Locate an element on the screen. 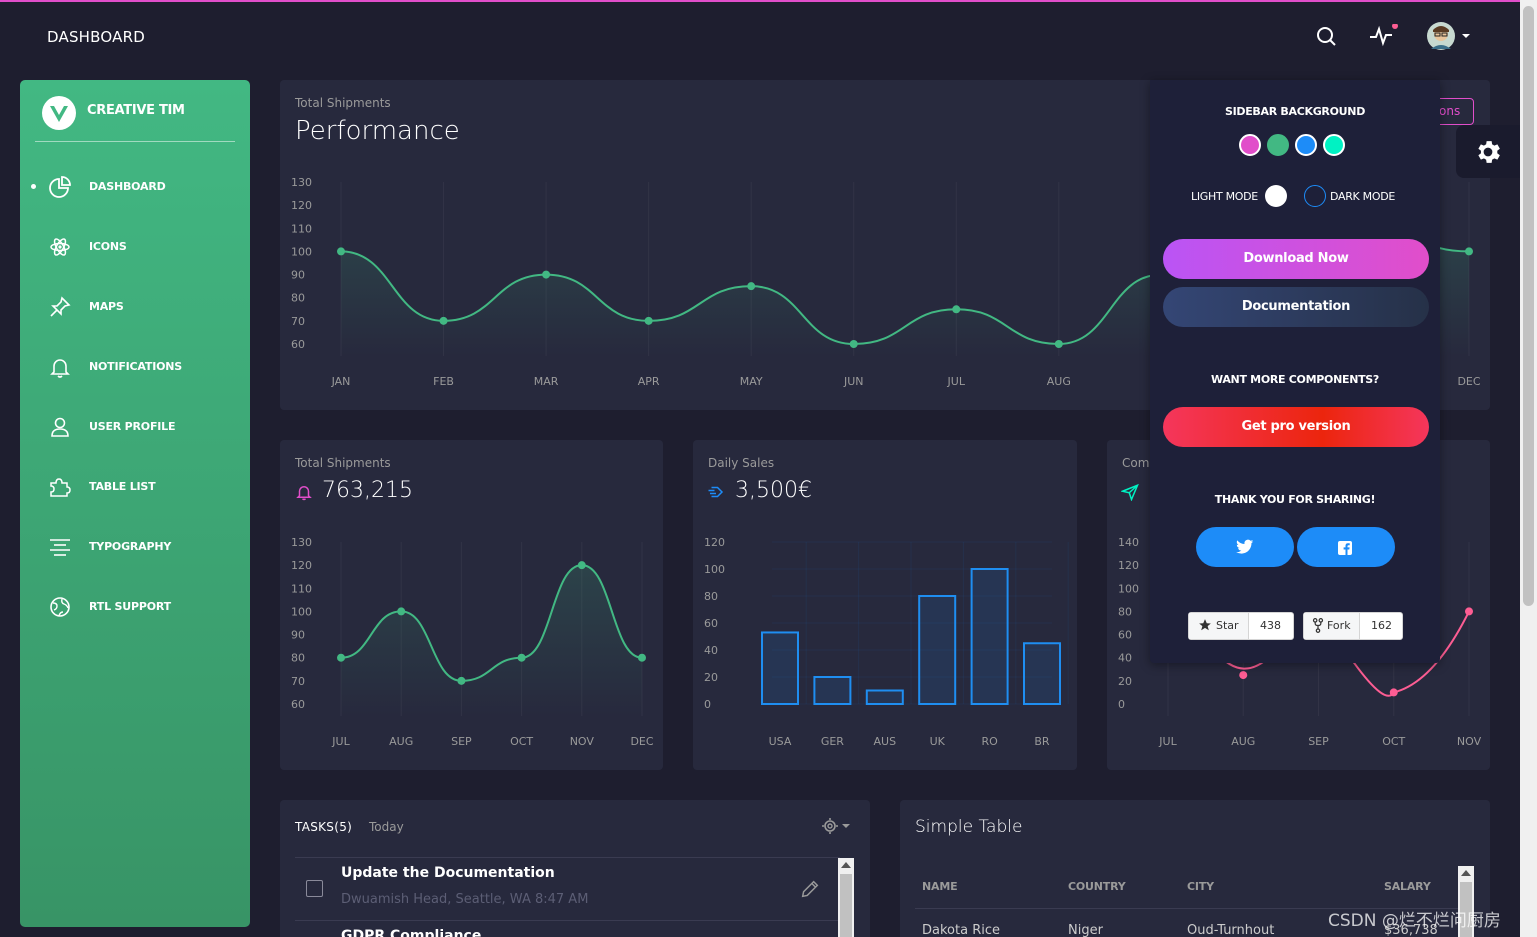 This screenshot has height=937, width=1537. color-badge-green is located at coordinates (1278, 145).